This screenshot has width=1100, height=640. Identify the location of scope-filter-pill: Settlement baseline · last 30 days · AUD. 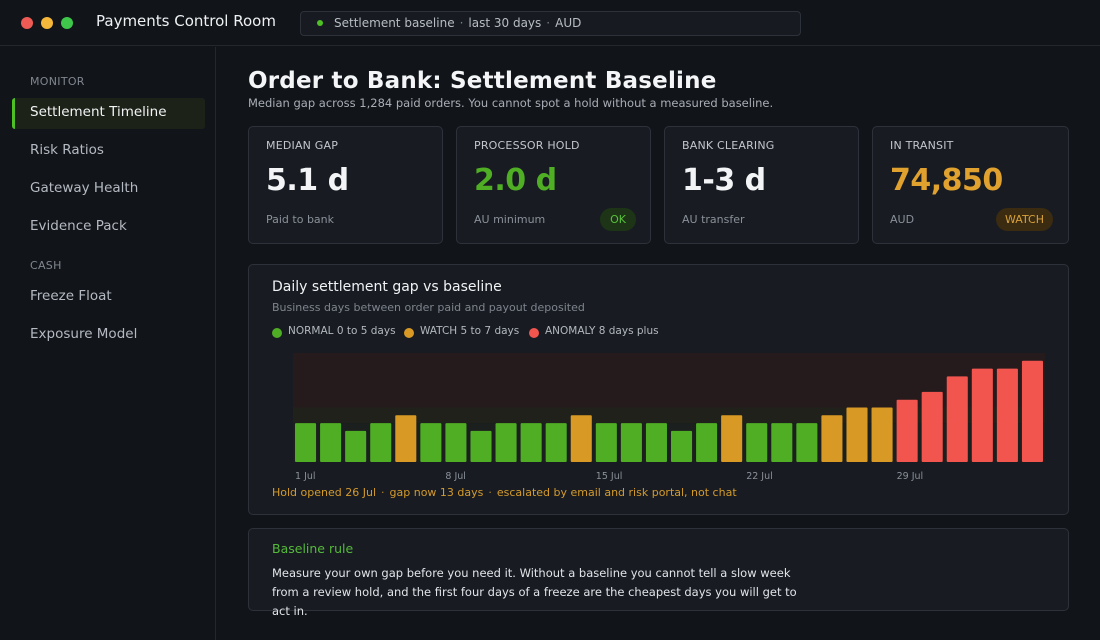
(550, 23).